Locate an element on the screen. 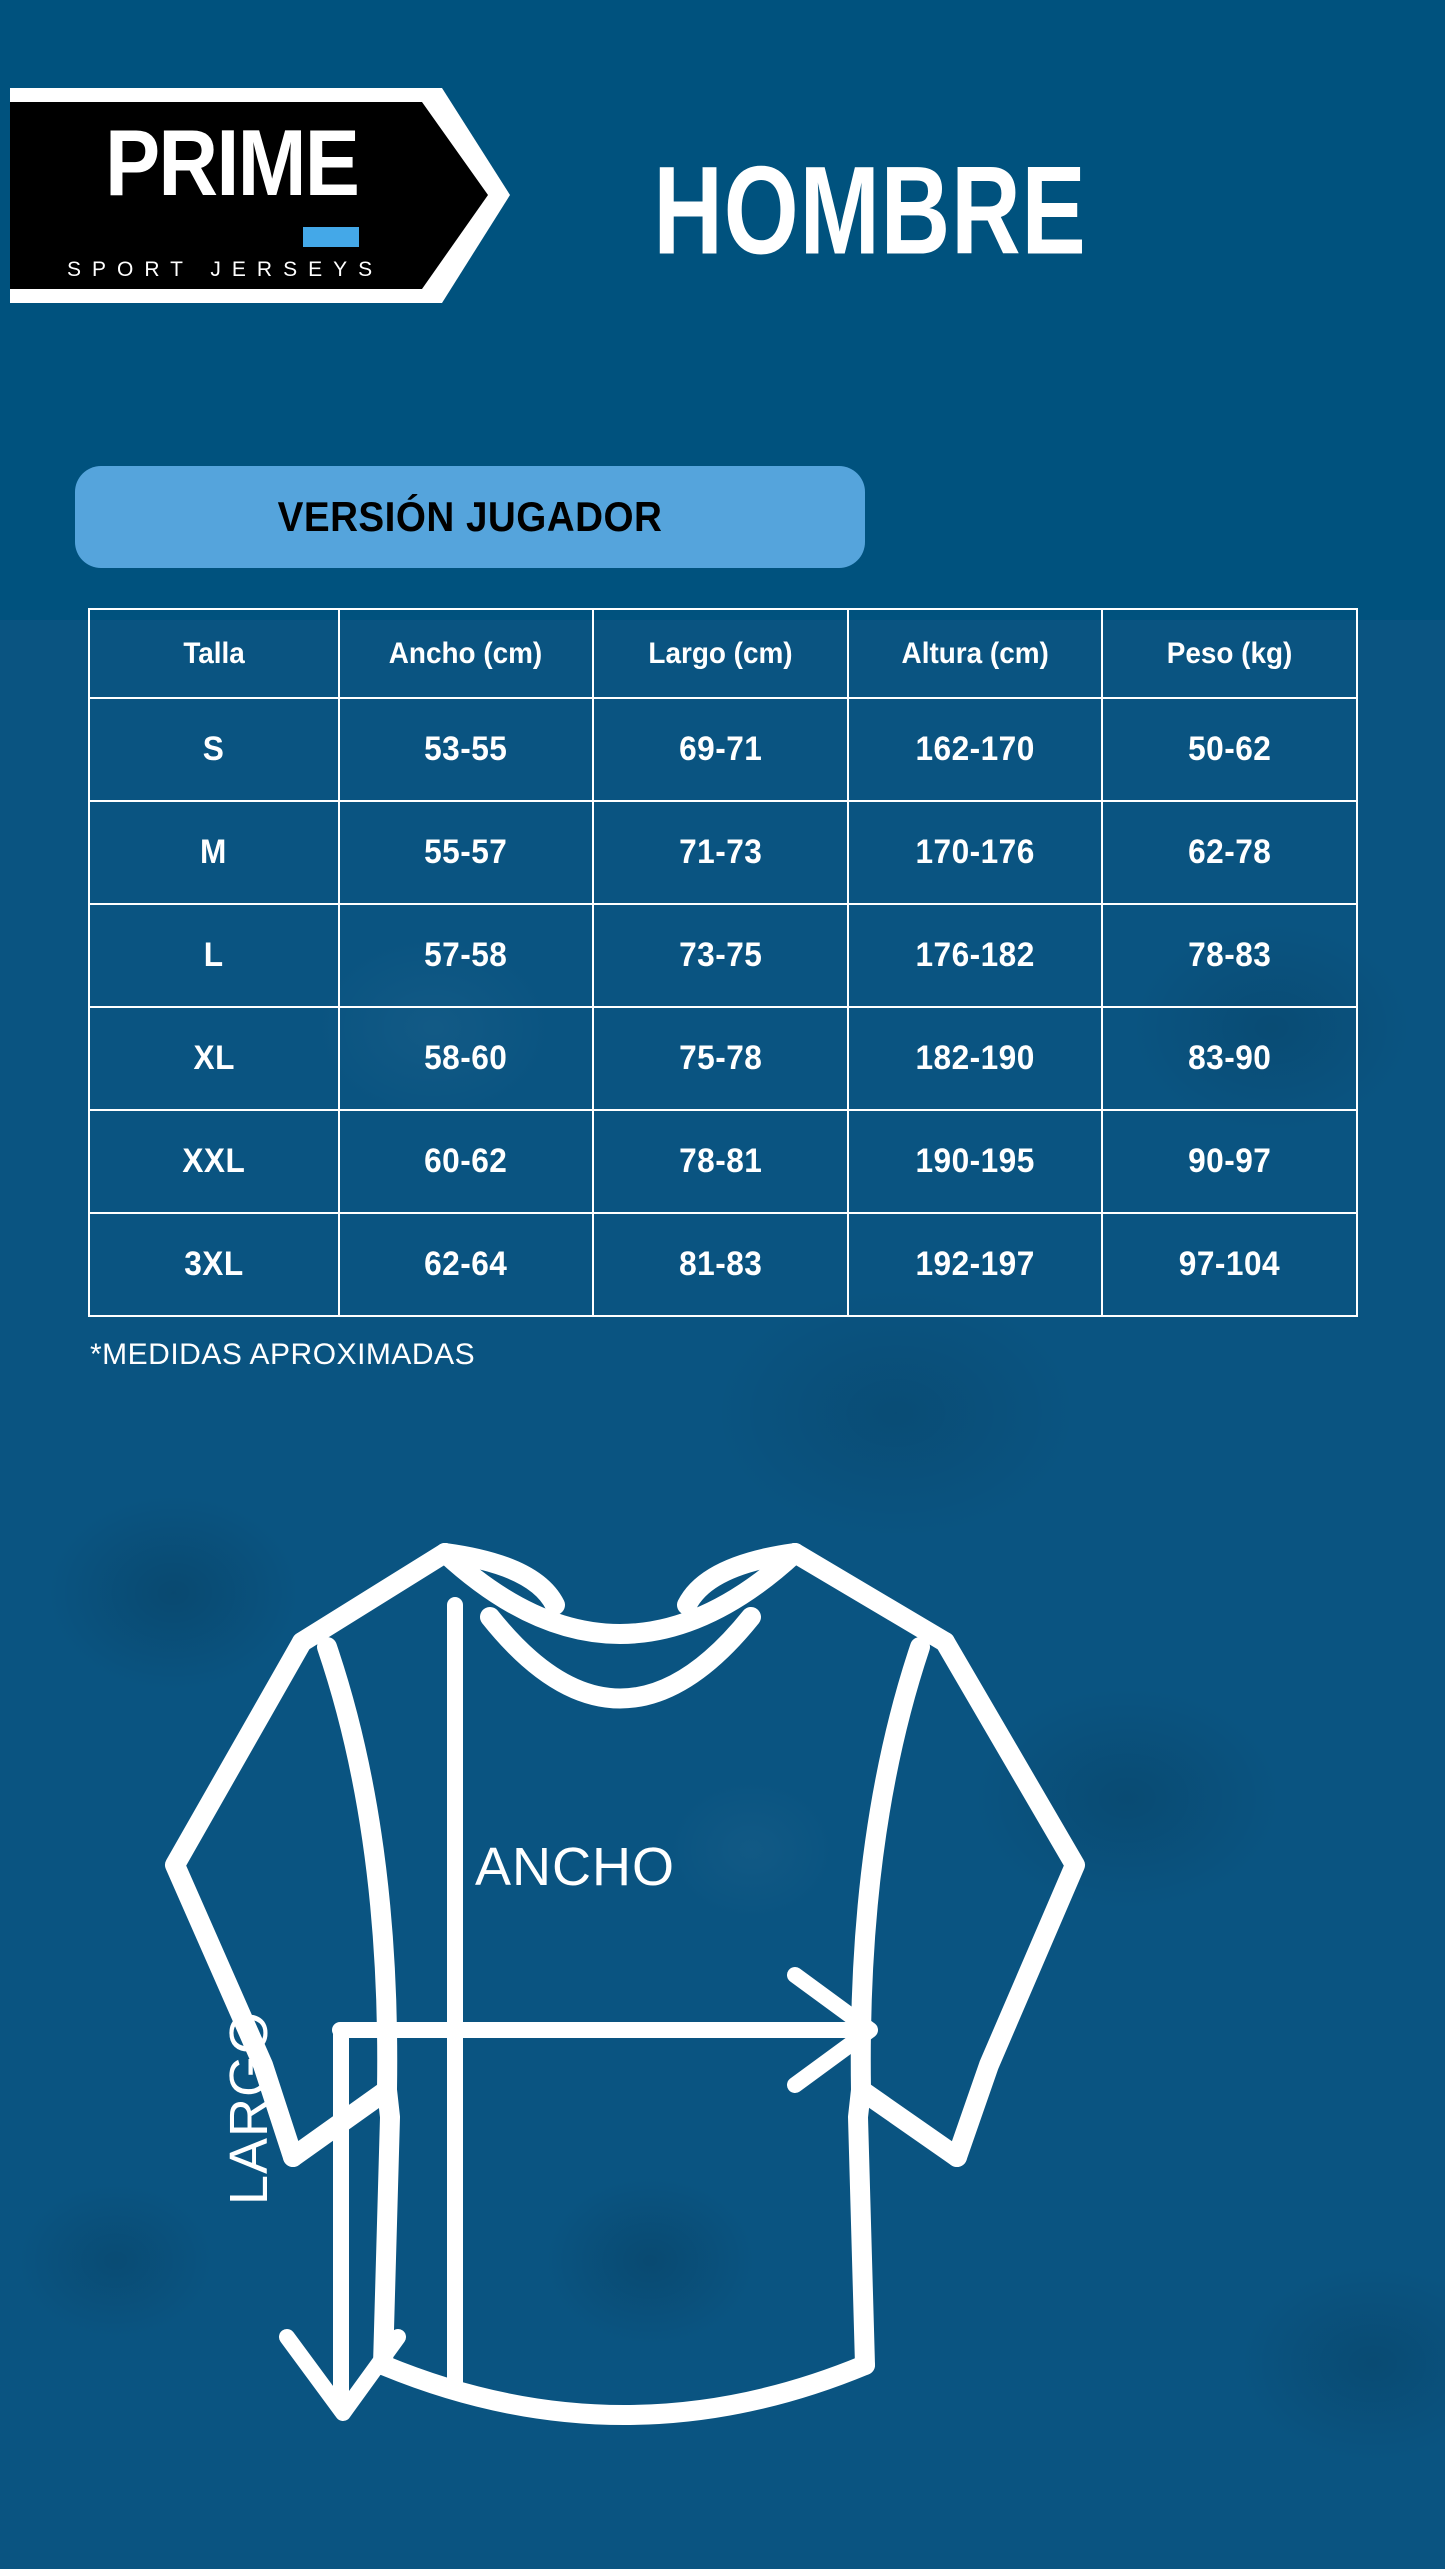 Image resolution: width=1445 pixels, height=2569 pixels. cell-talla: XXL is located at coordinates (214, 1161).